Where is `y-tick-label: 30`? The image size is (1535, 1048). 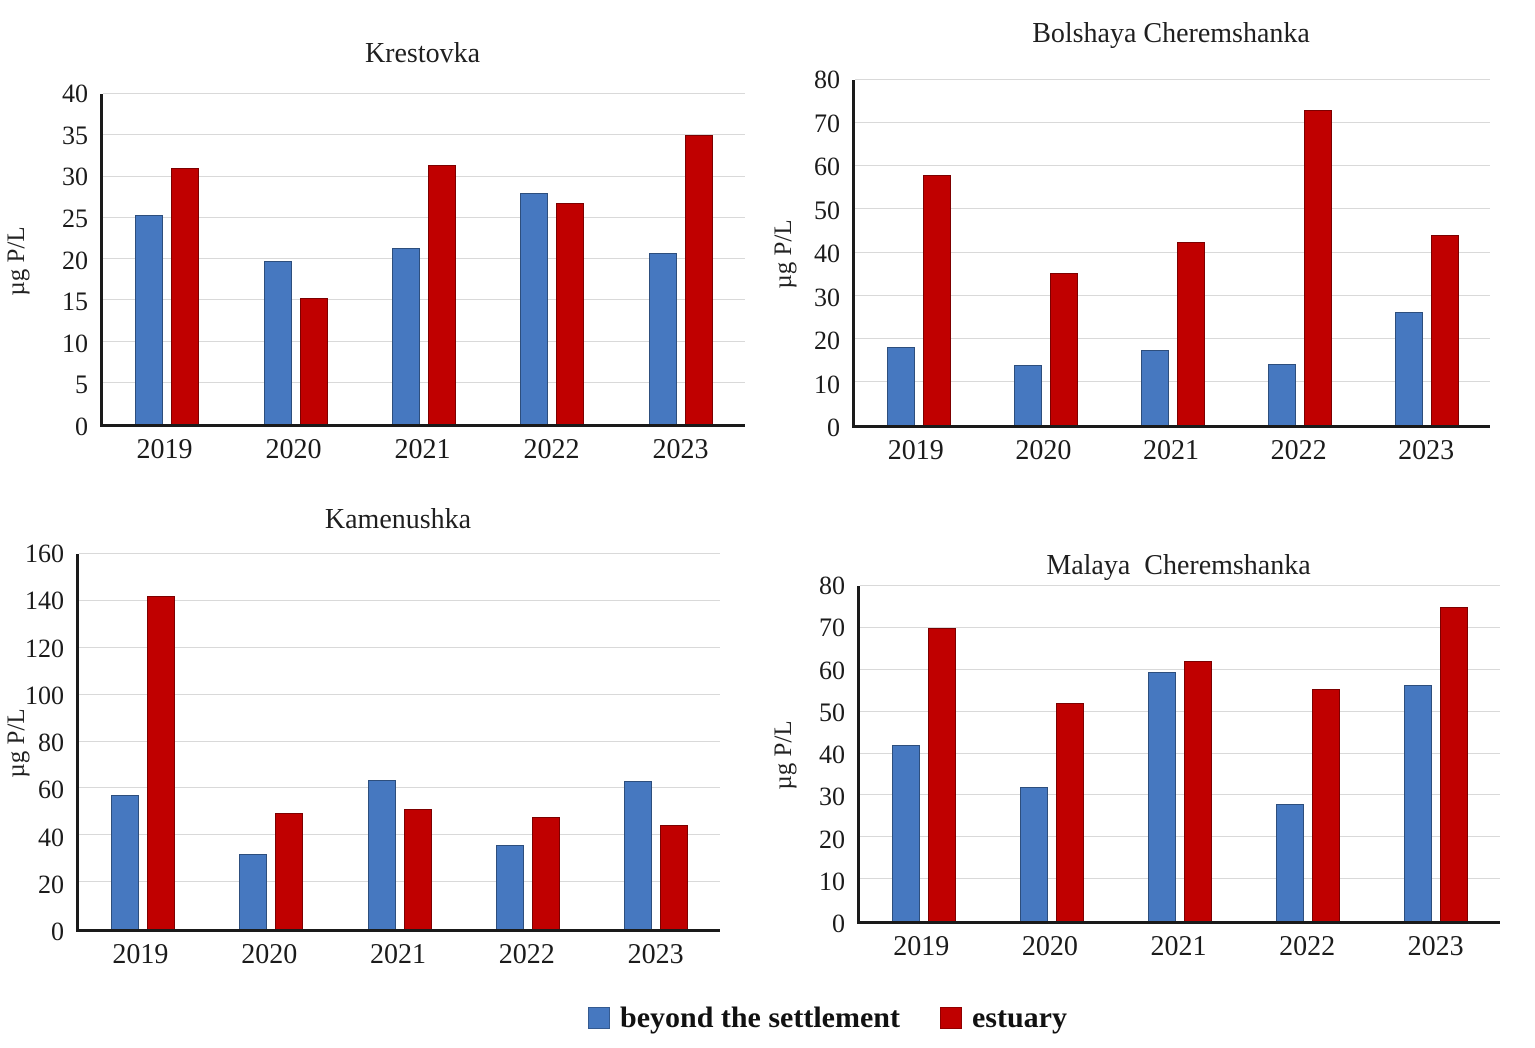
y-tick-label: 30 is located at coordinates (827, 297).